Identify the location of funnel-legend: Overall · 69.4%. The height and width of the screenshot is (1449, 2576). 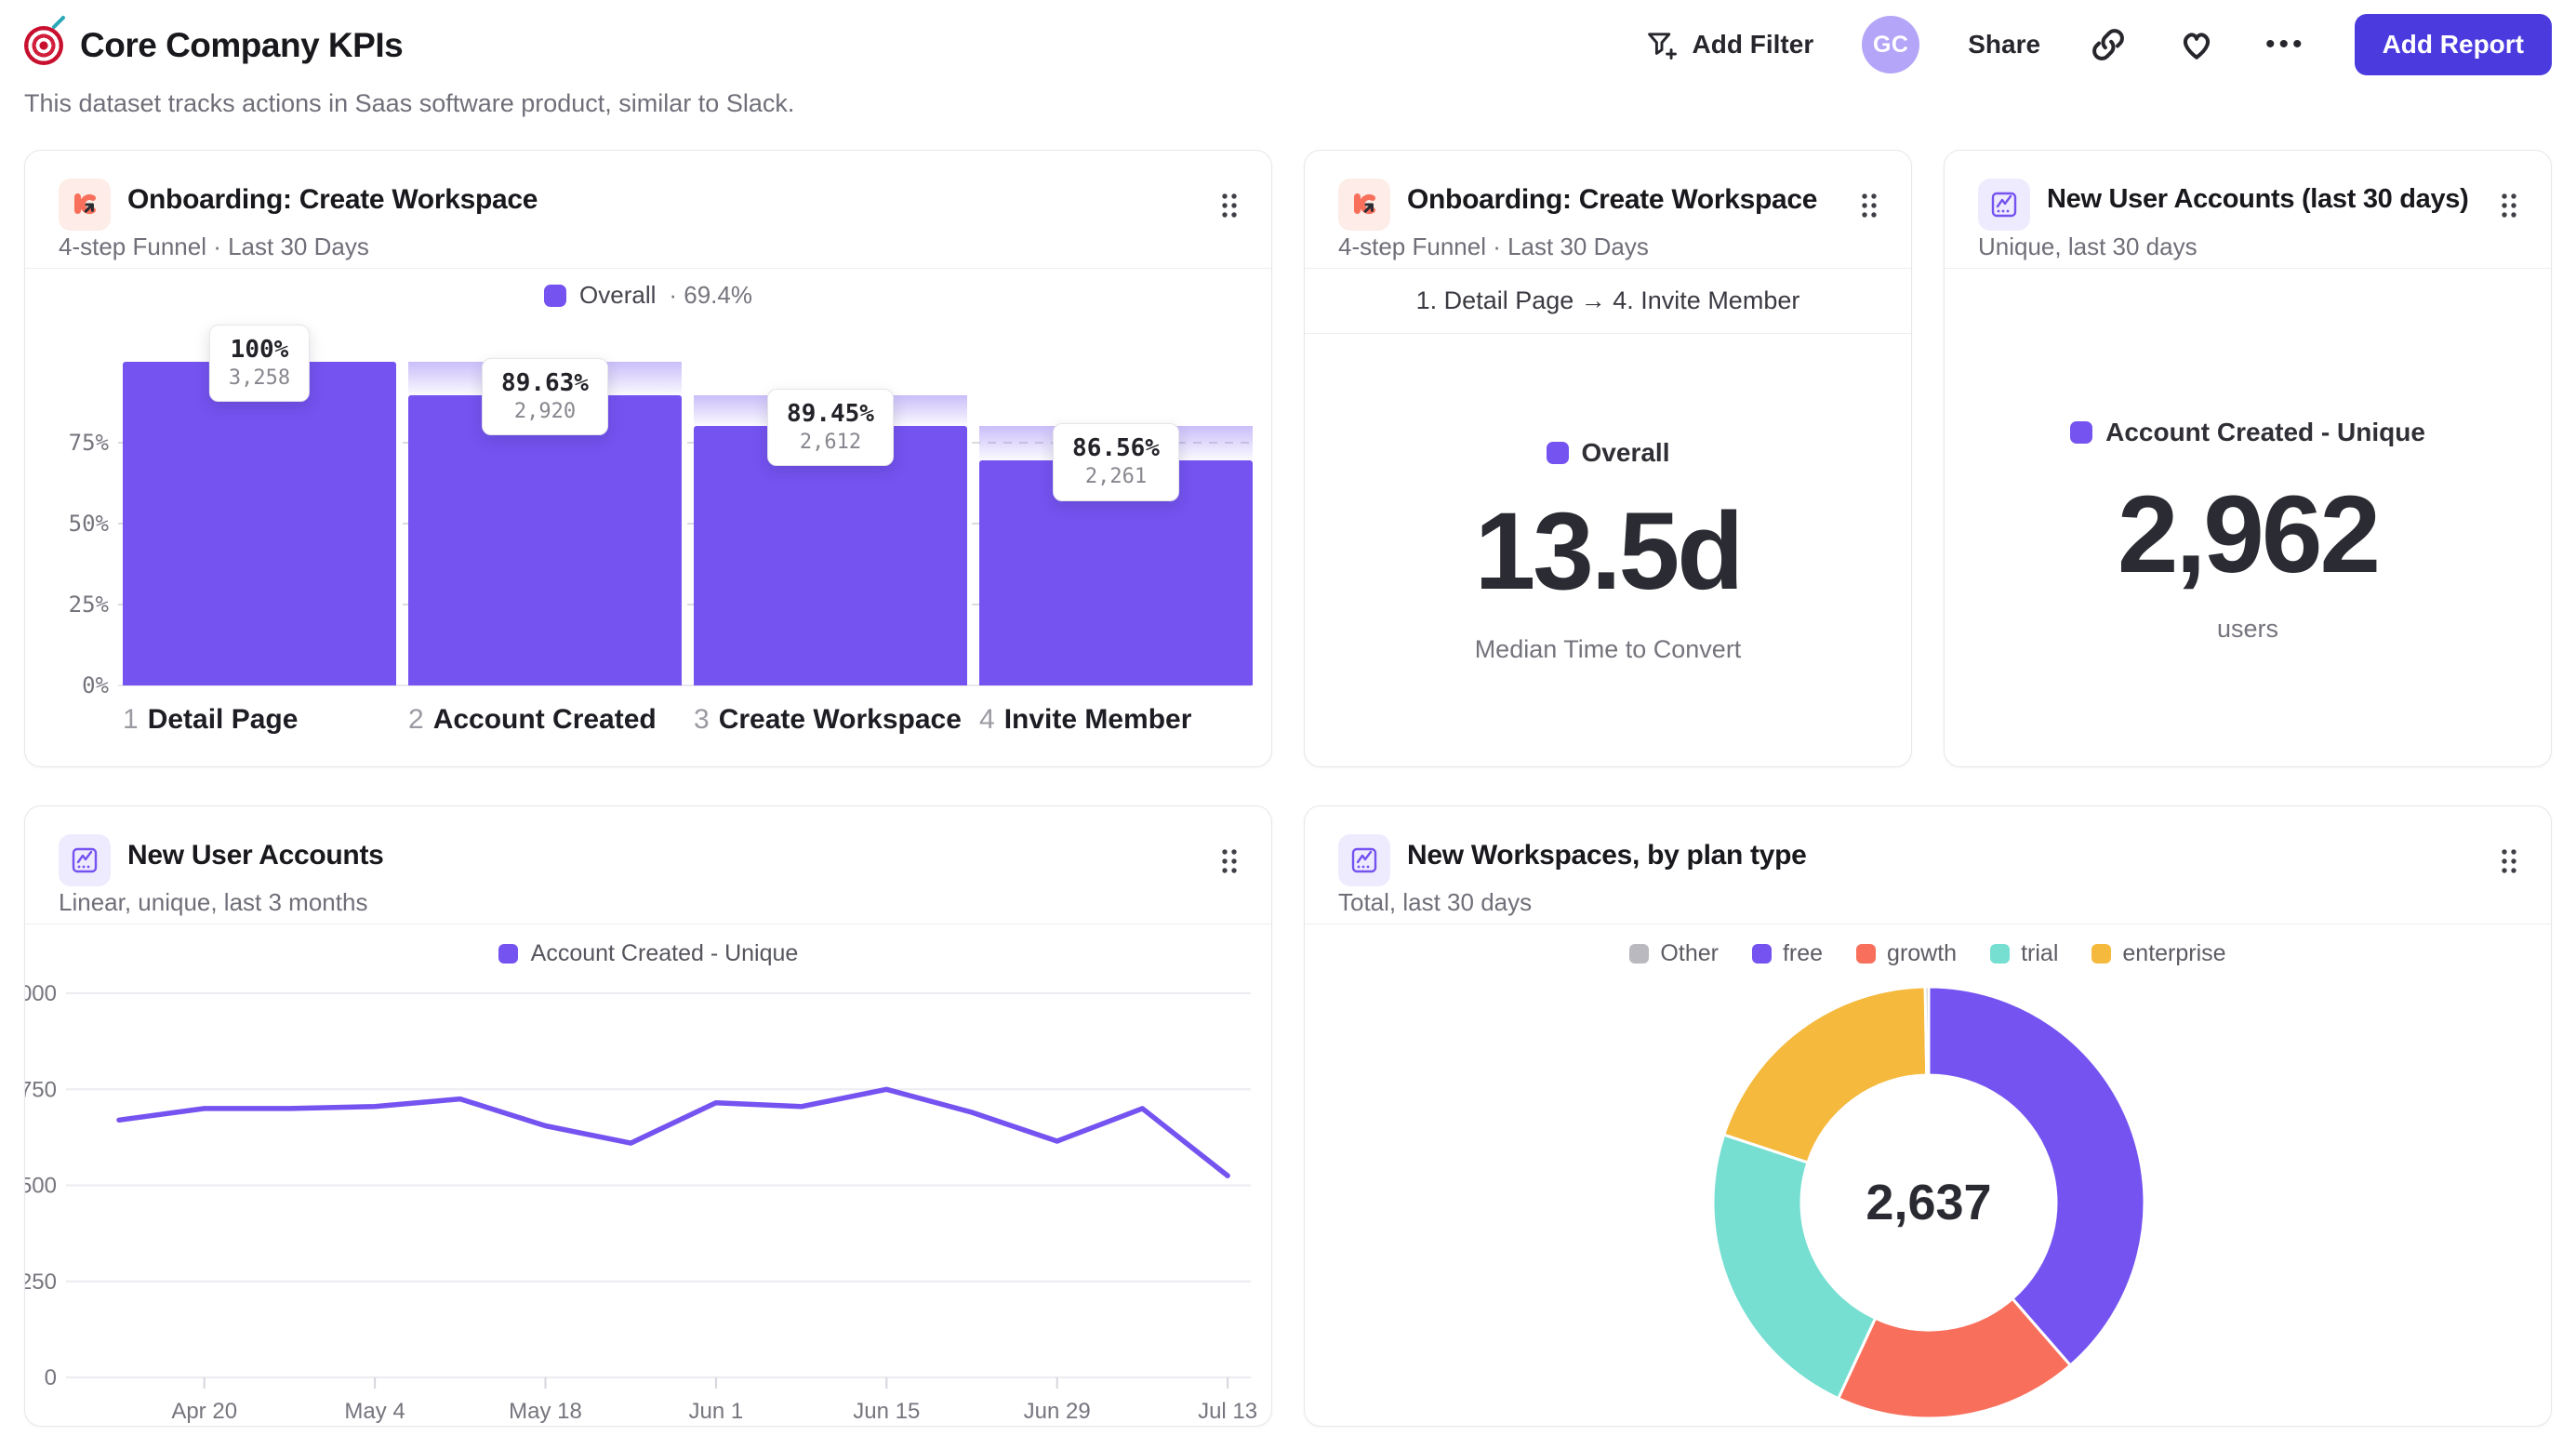
(648, 295).